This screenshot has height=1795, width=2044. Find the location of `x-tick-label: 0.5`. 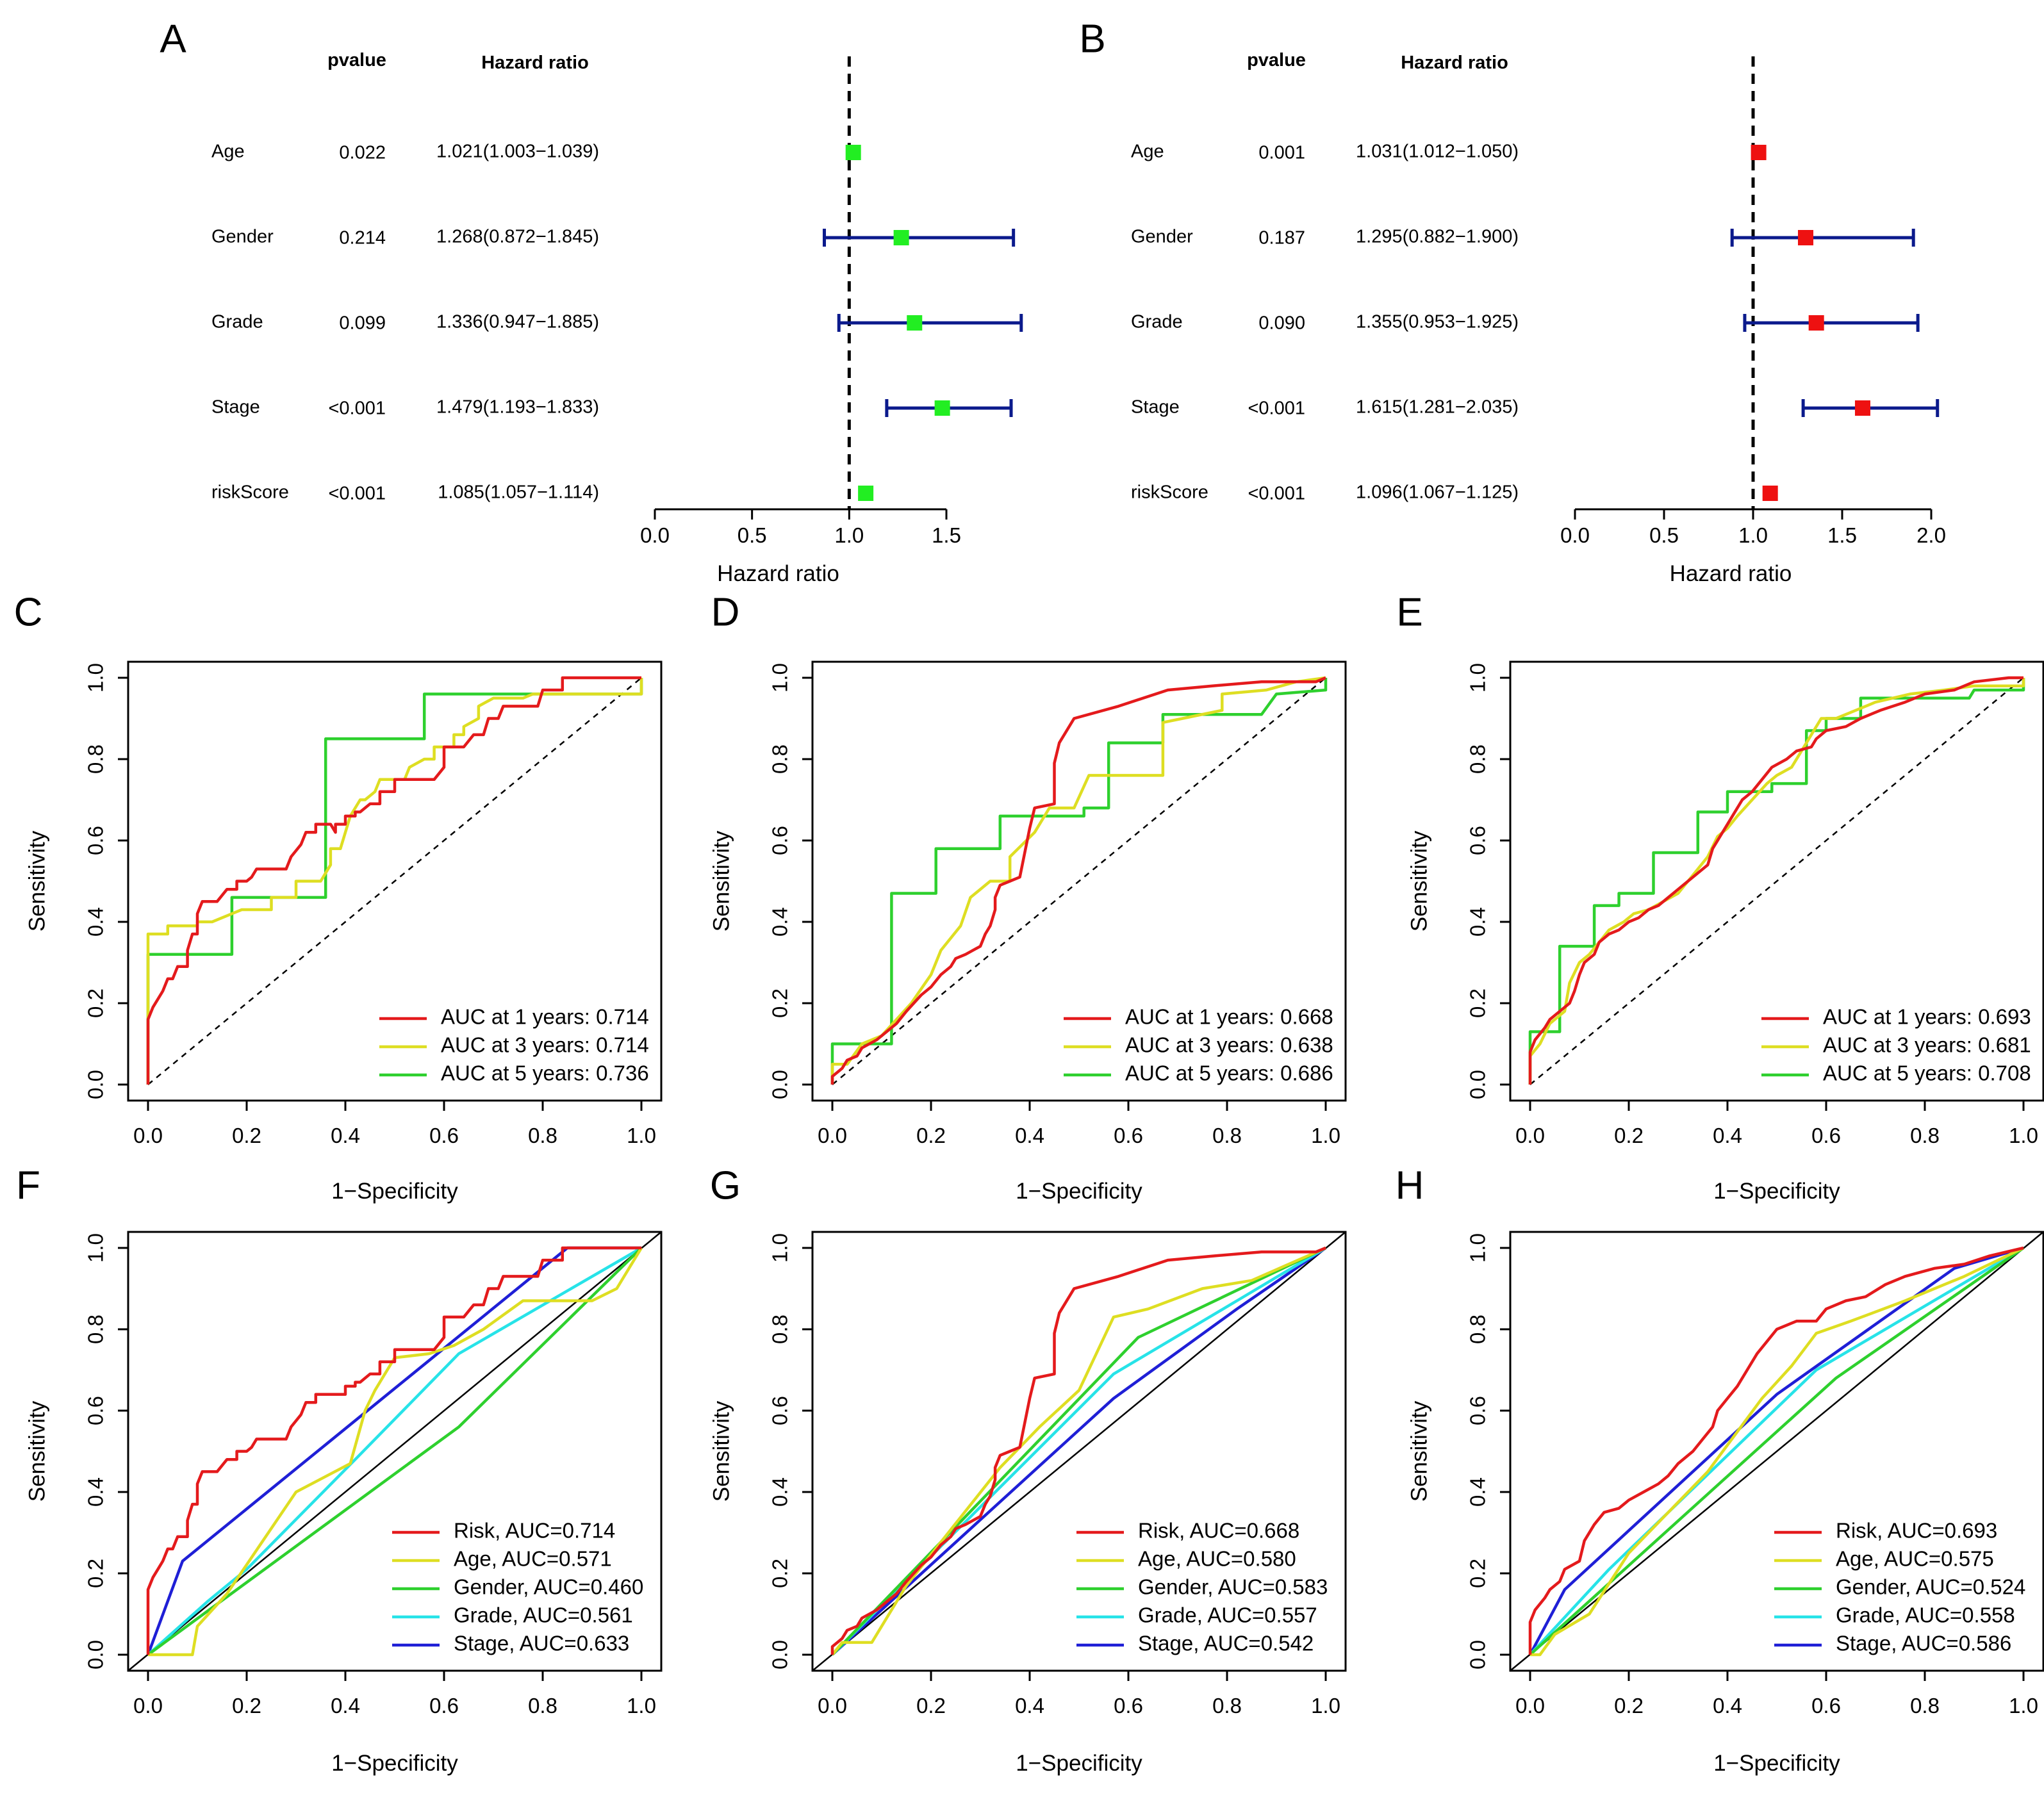

x-tick-label: 0.5 is located at coordinates (1664, 535).